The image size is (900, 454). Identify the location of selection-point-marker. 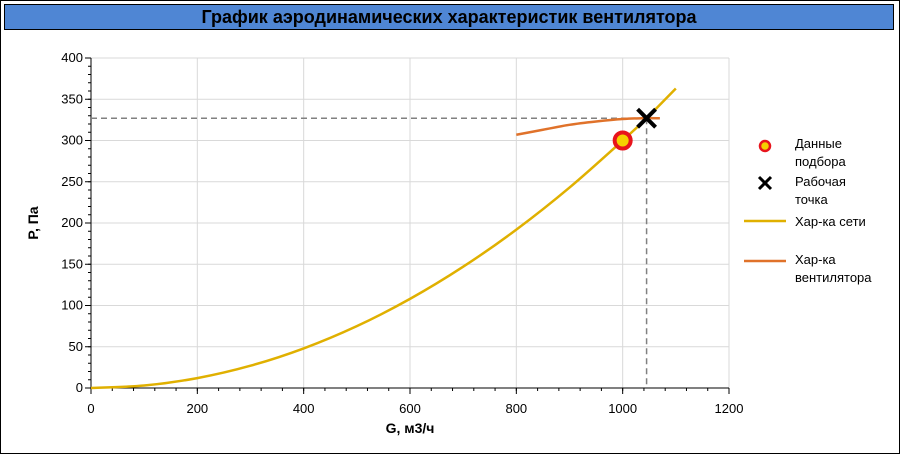
(622, 140).